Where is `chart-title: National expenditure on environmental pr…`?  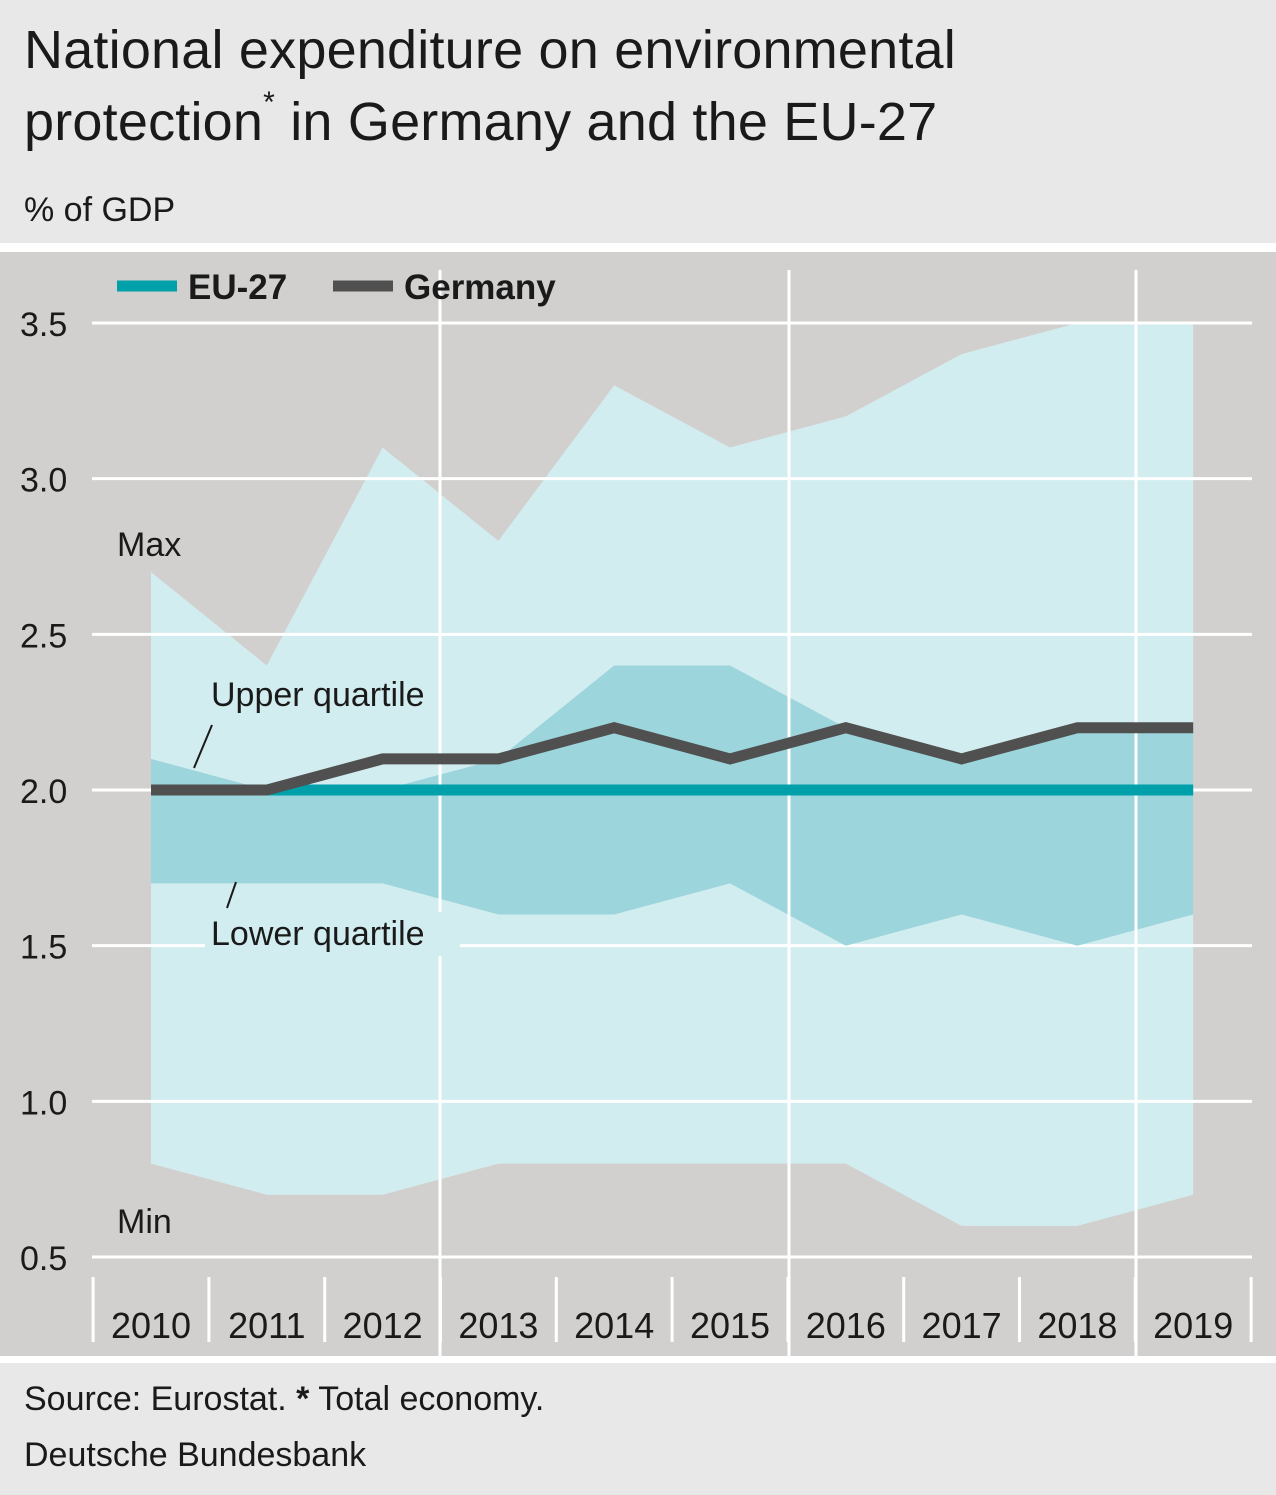
chart-title: National expenditure on environmental pr… is located at coordinates (639, 86).